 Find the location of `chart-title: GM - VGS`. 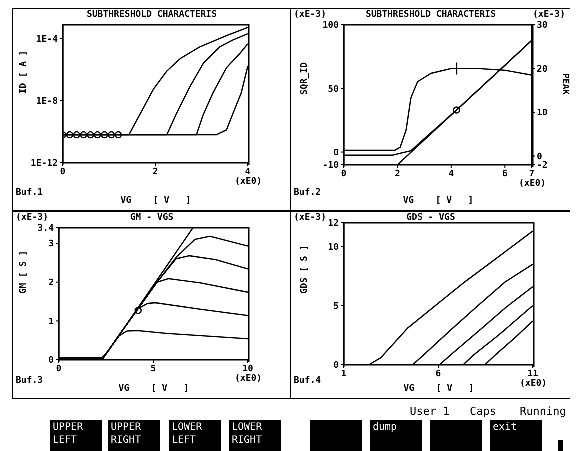

chart-title: GM - VGS is located at coordinates (152, 218).